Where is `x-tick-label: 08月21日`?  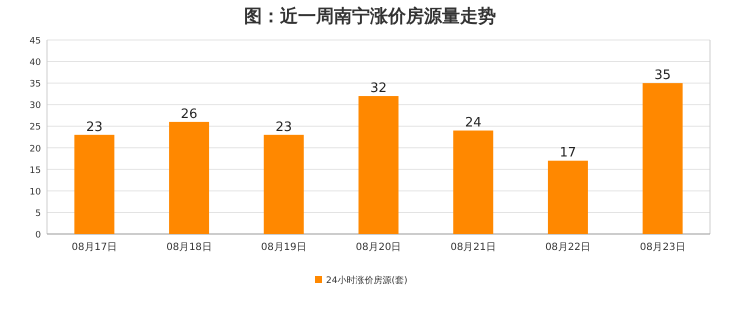
x-tick-label: 08月21日 is located at coordinates (473, 247).